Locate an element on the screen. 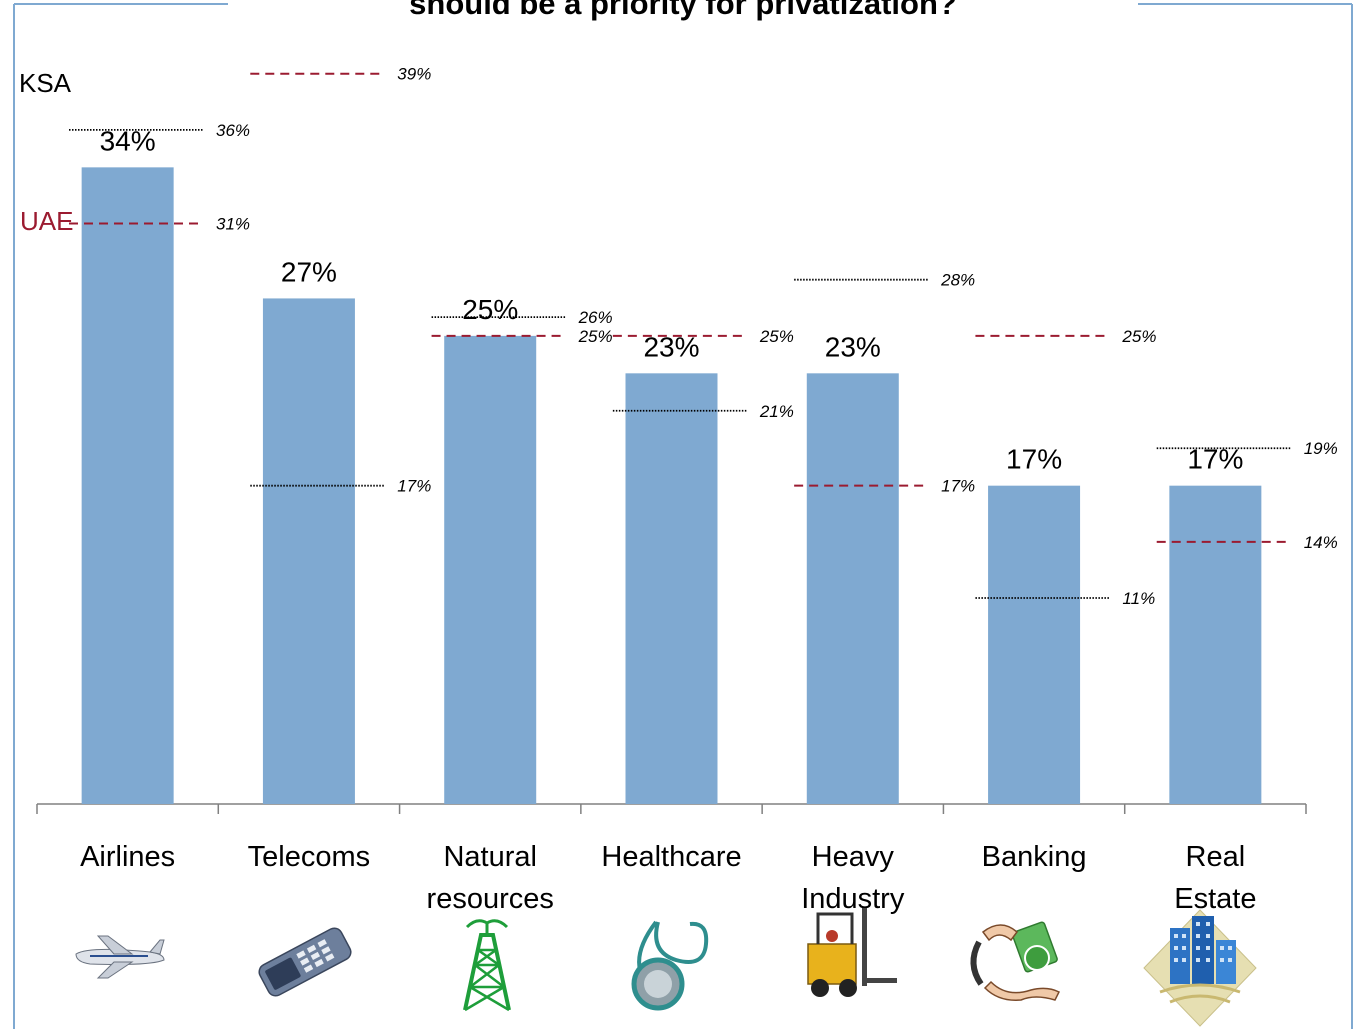  overlay-ksa-label: 19% is located at coordinates (1321, 448).